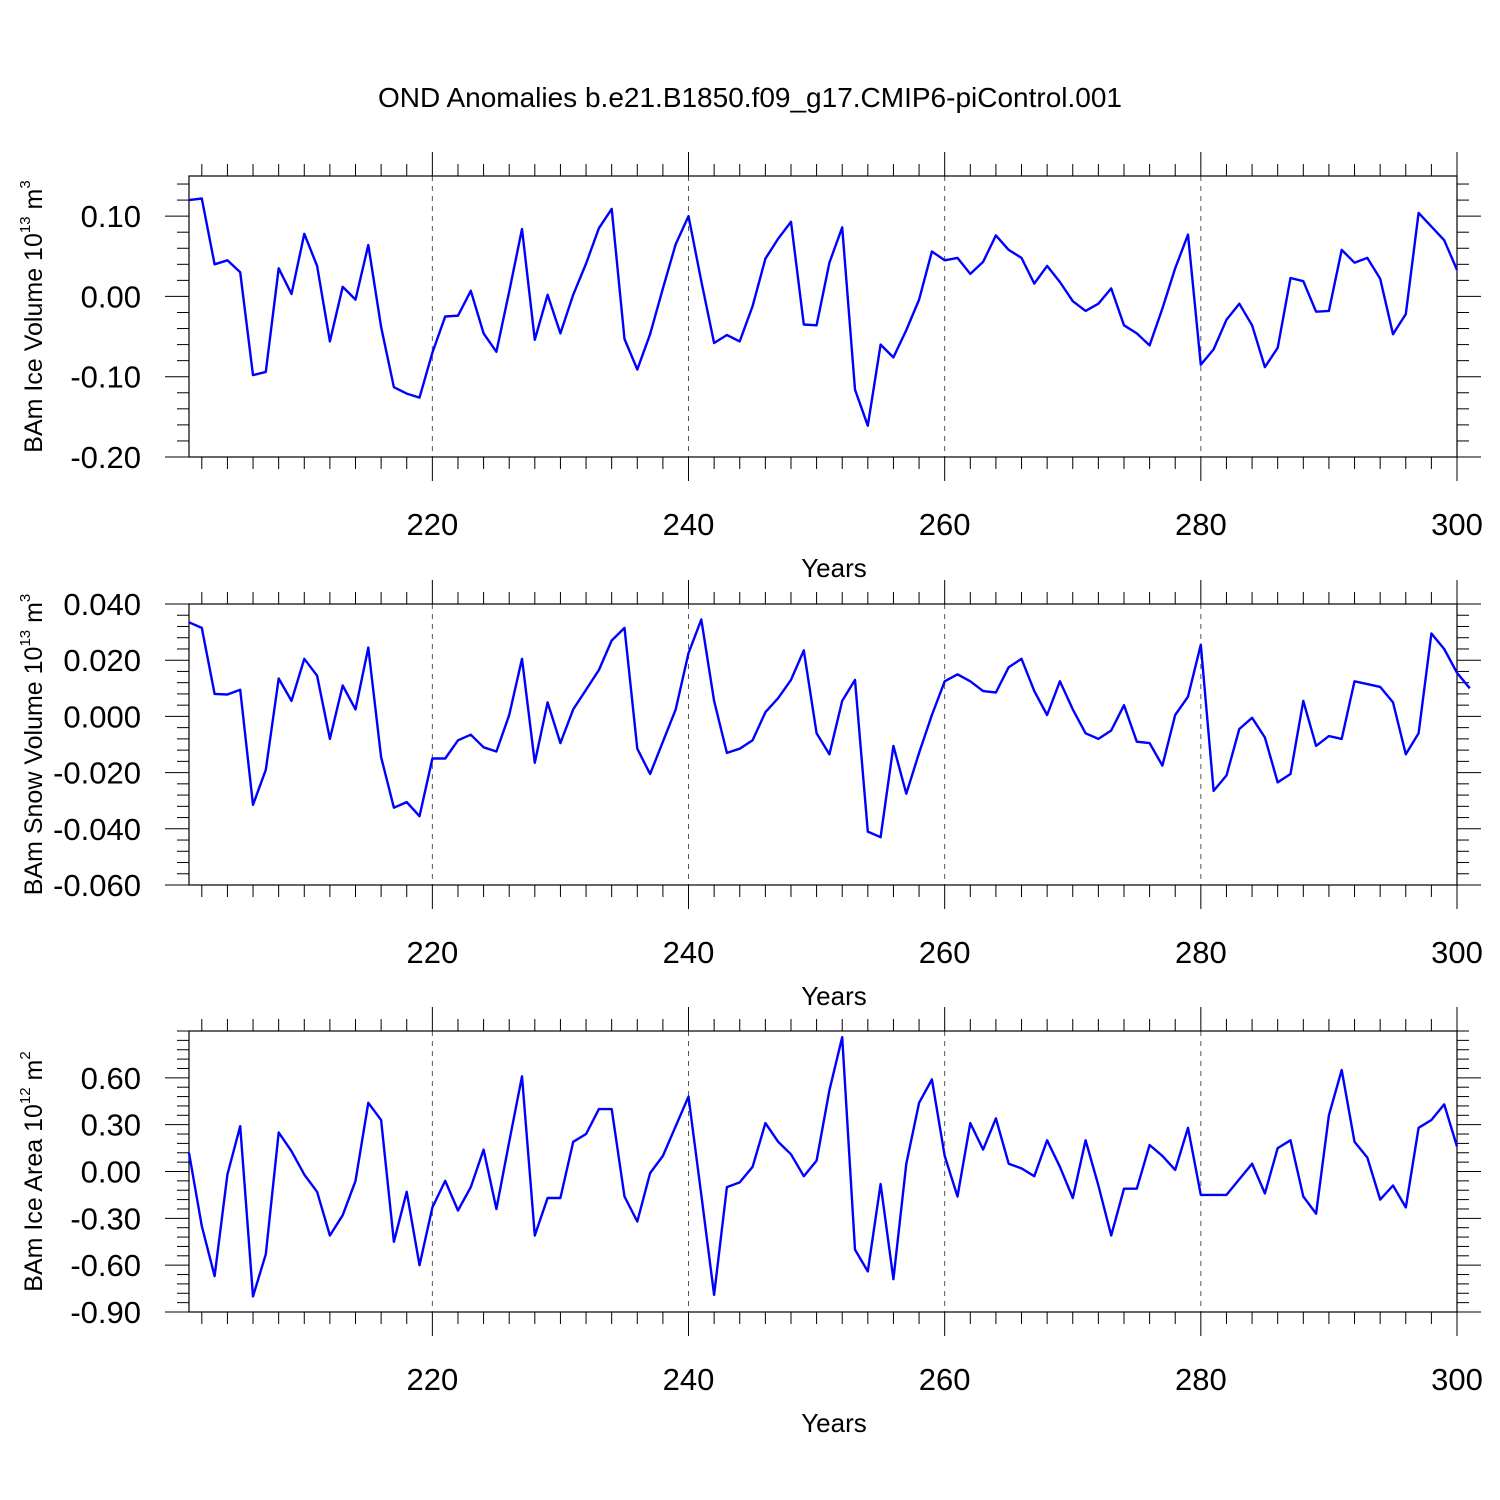  I want to click on y-axis-label: BAm Snow Volume 1013 m3, so click(32, 745).